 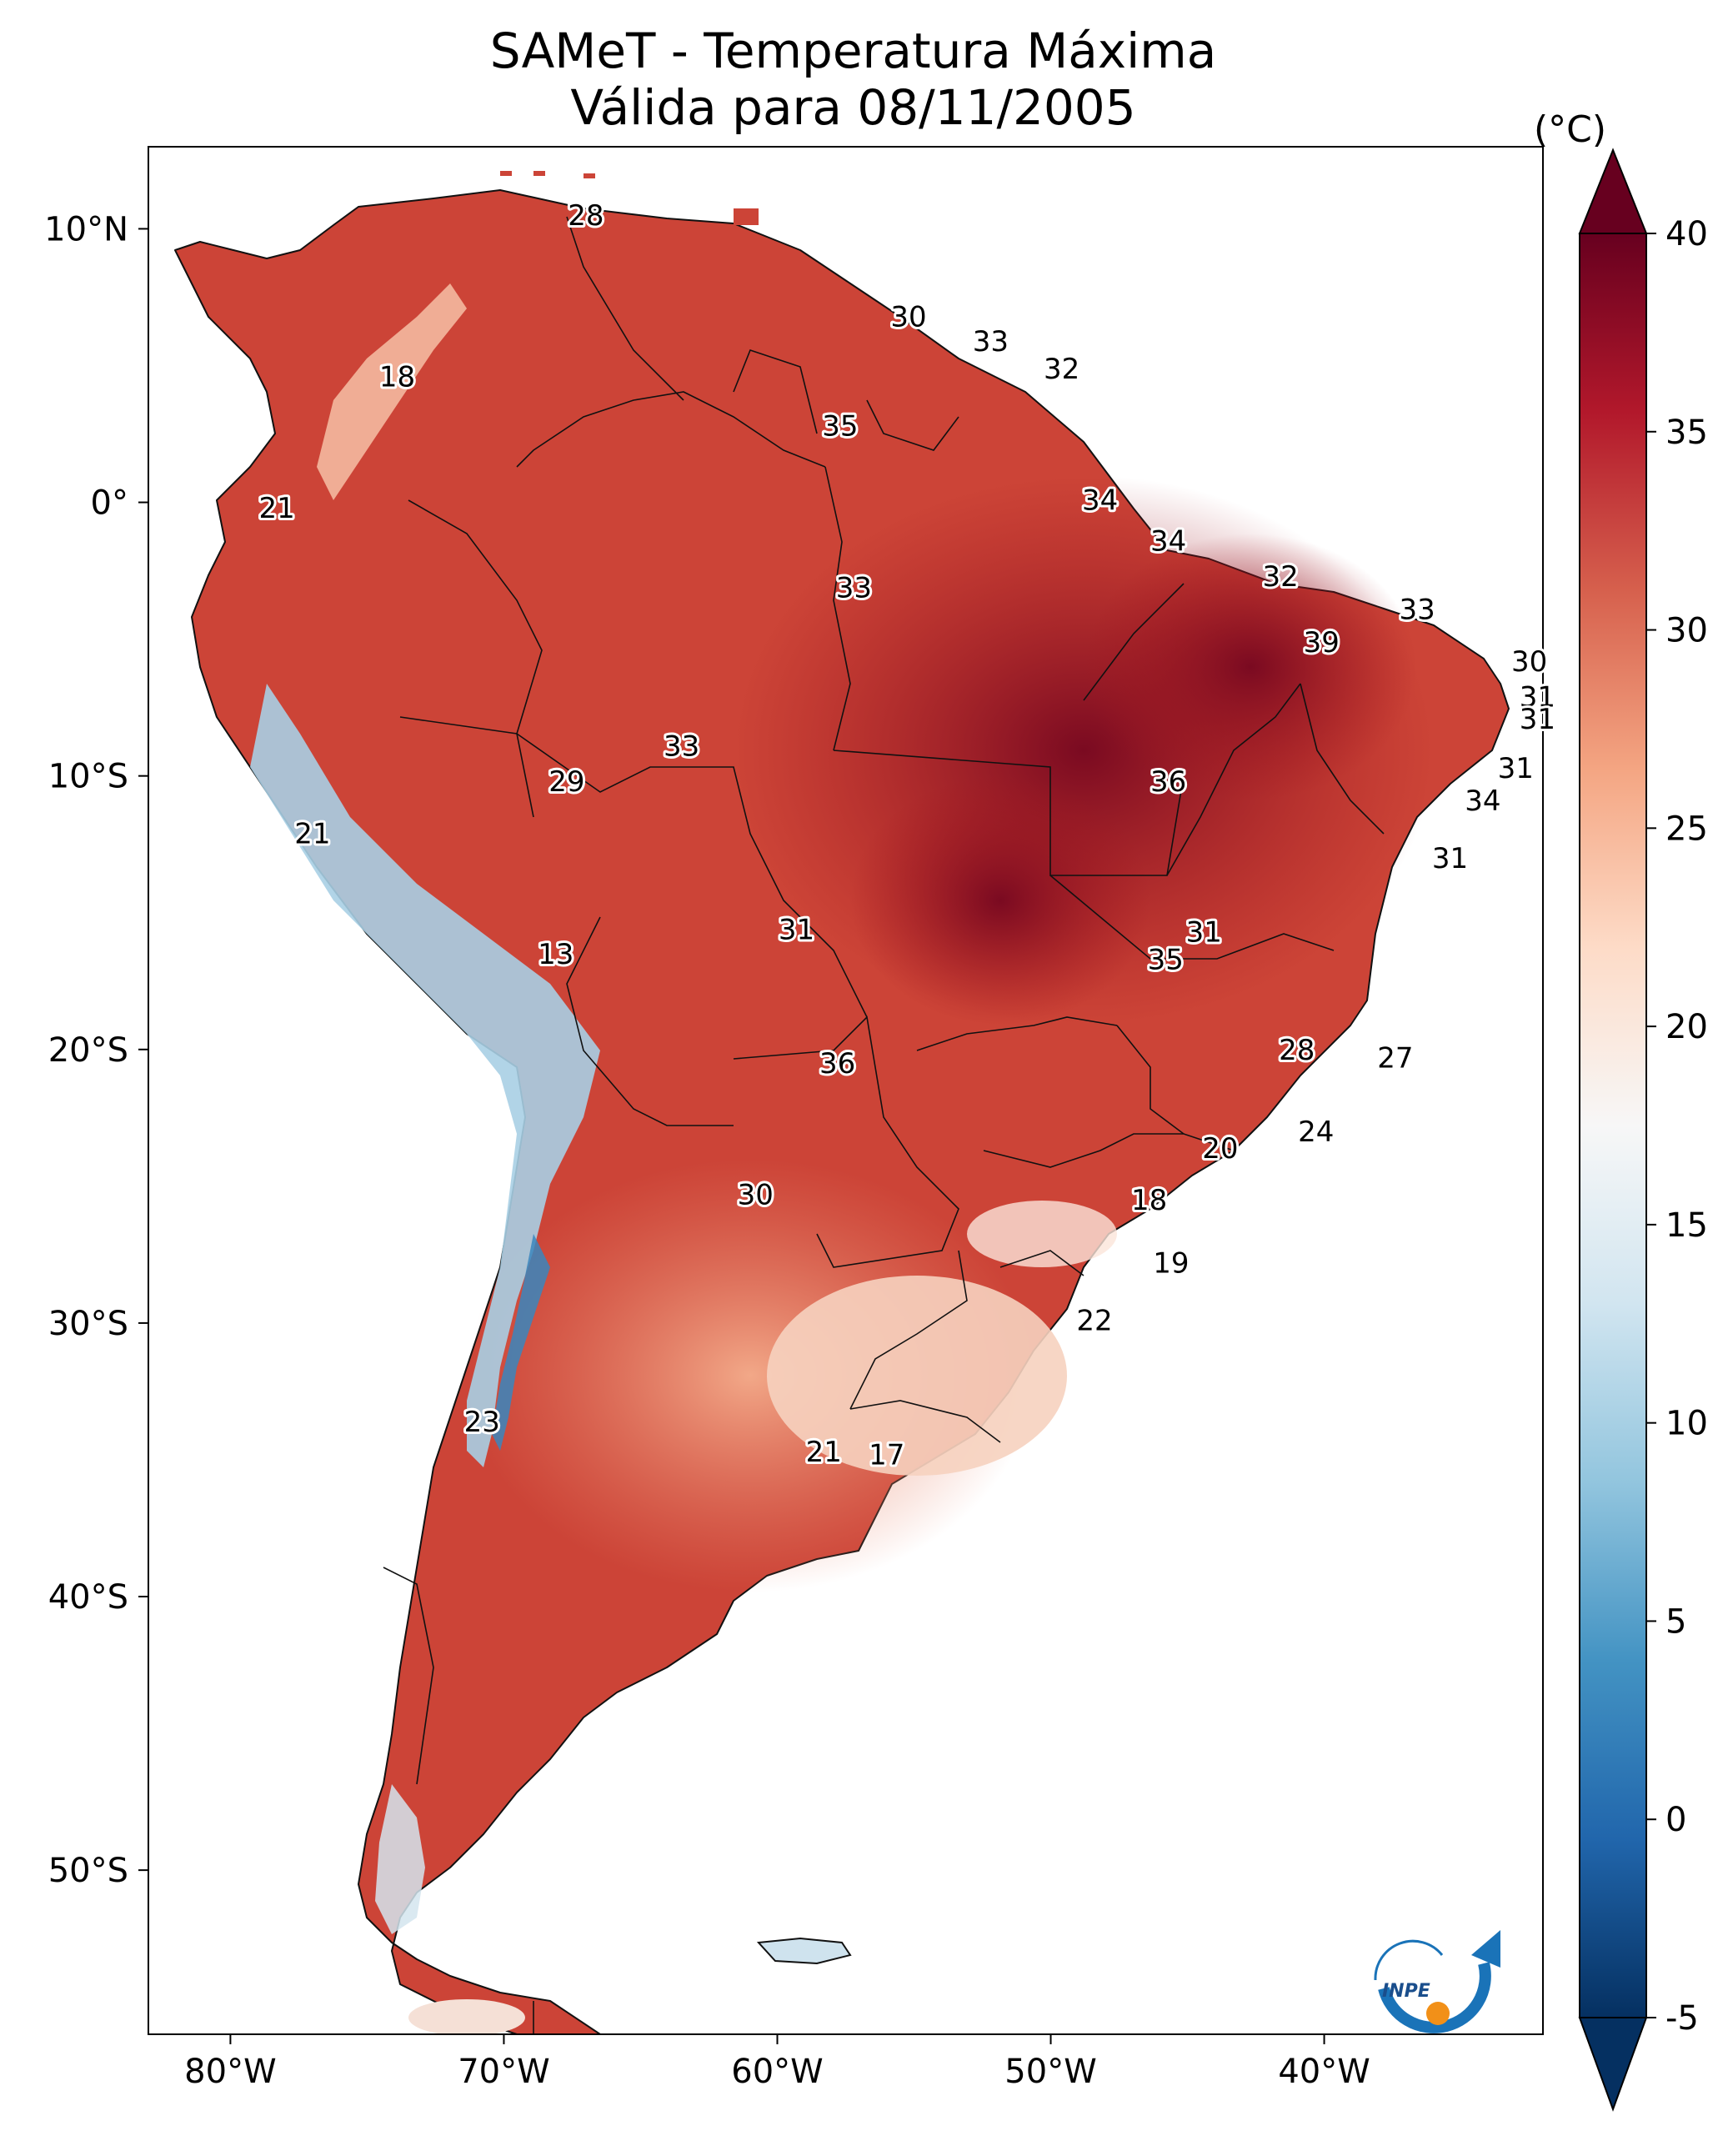 I want to click on colorbar-unit: (°C), so click(x=1571, y=129).